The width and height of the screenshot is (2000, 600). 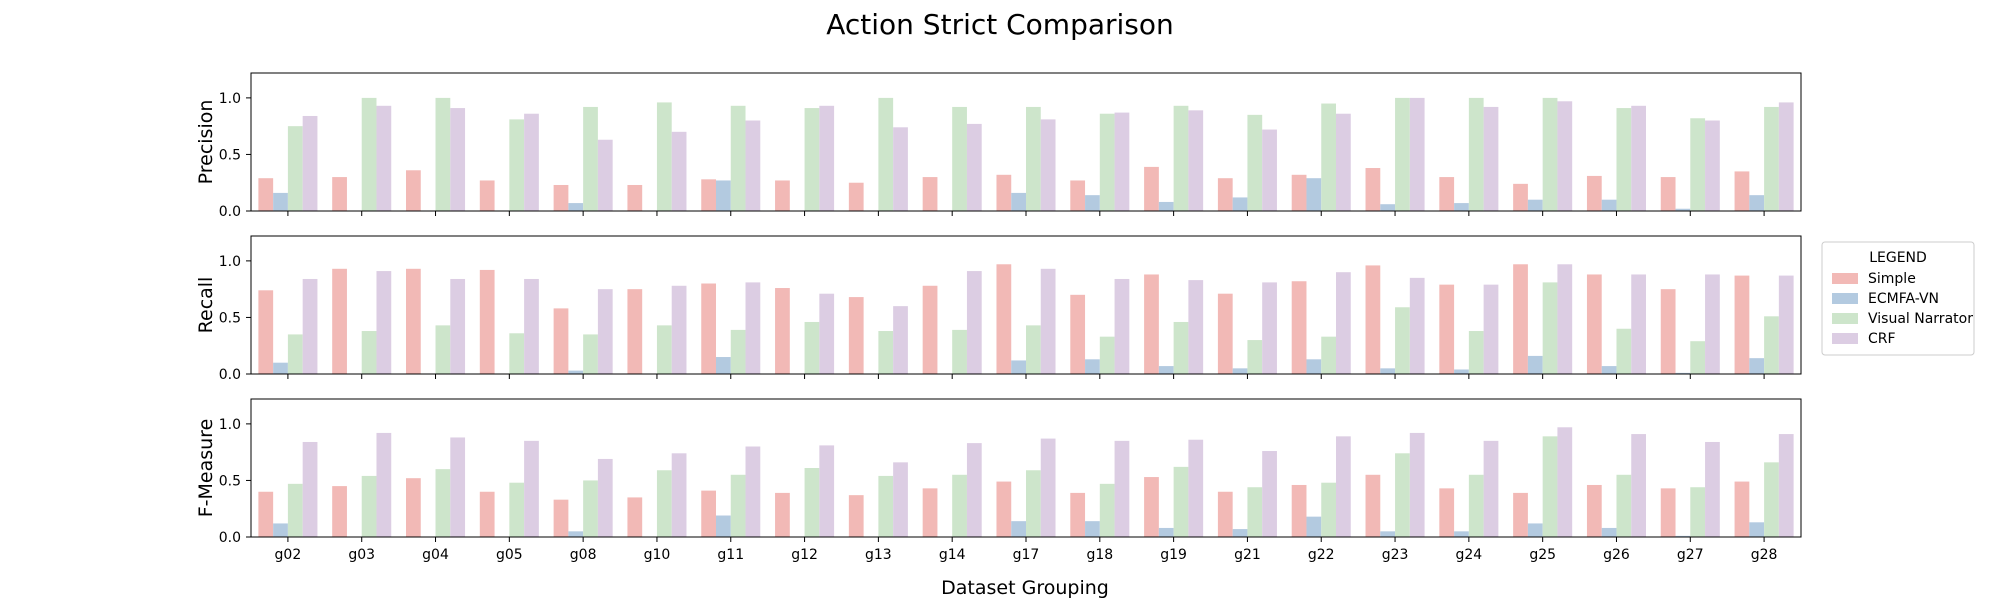 I want to click on bar-visual-narrator-g03, so click(x=369, y=352).